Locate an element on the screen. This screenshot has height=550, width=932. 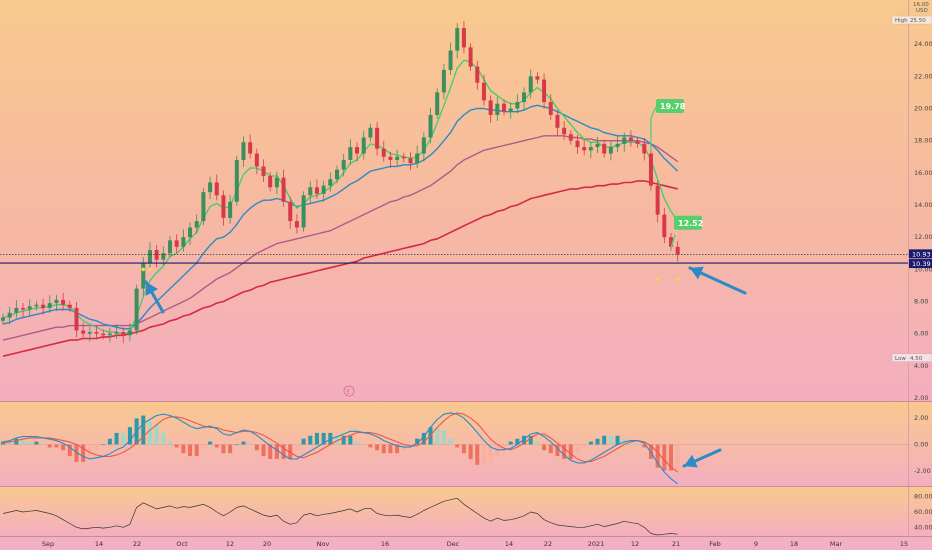
time-tick-label: 18 is located at coordinates (794, 544).